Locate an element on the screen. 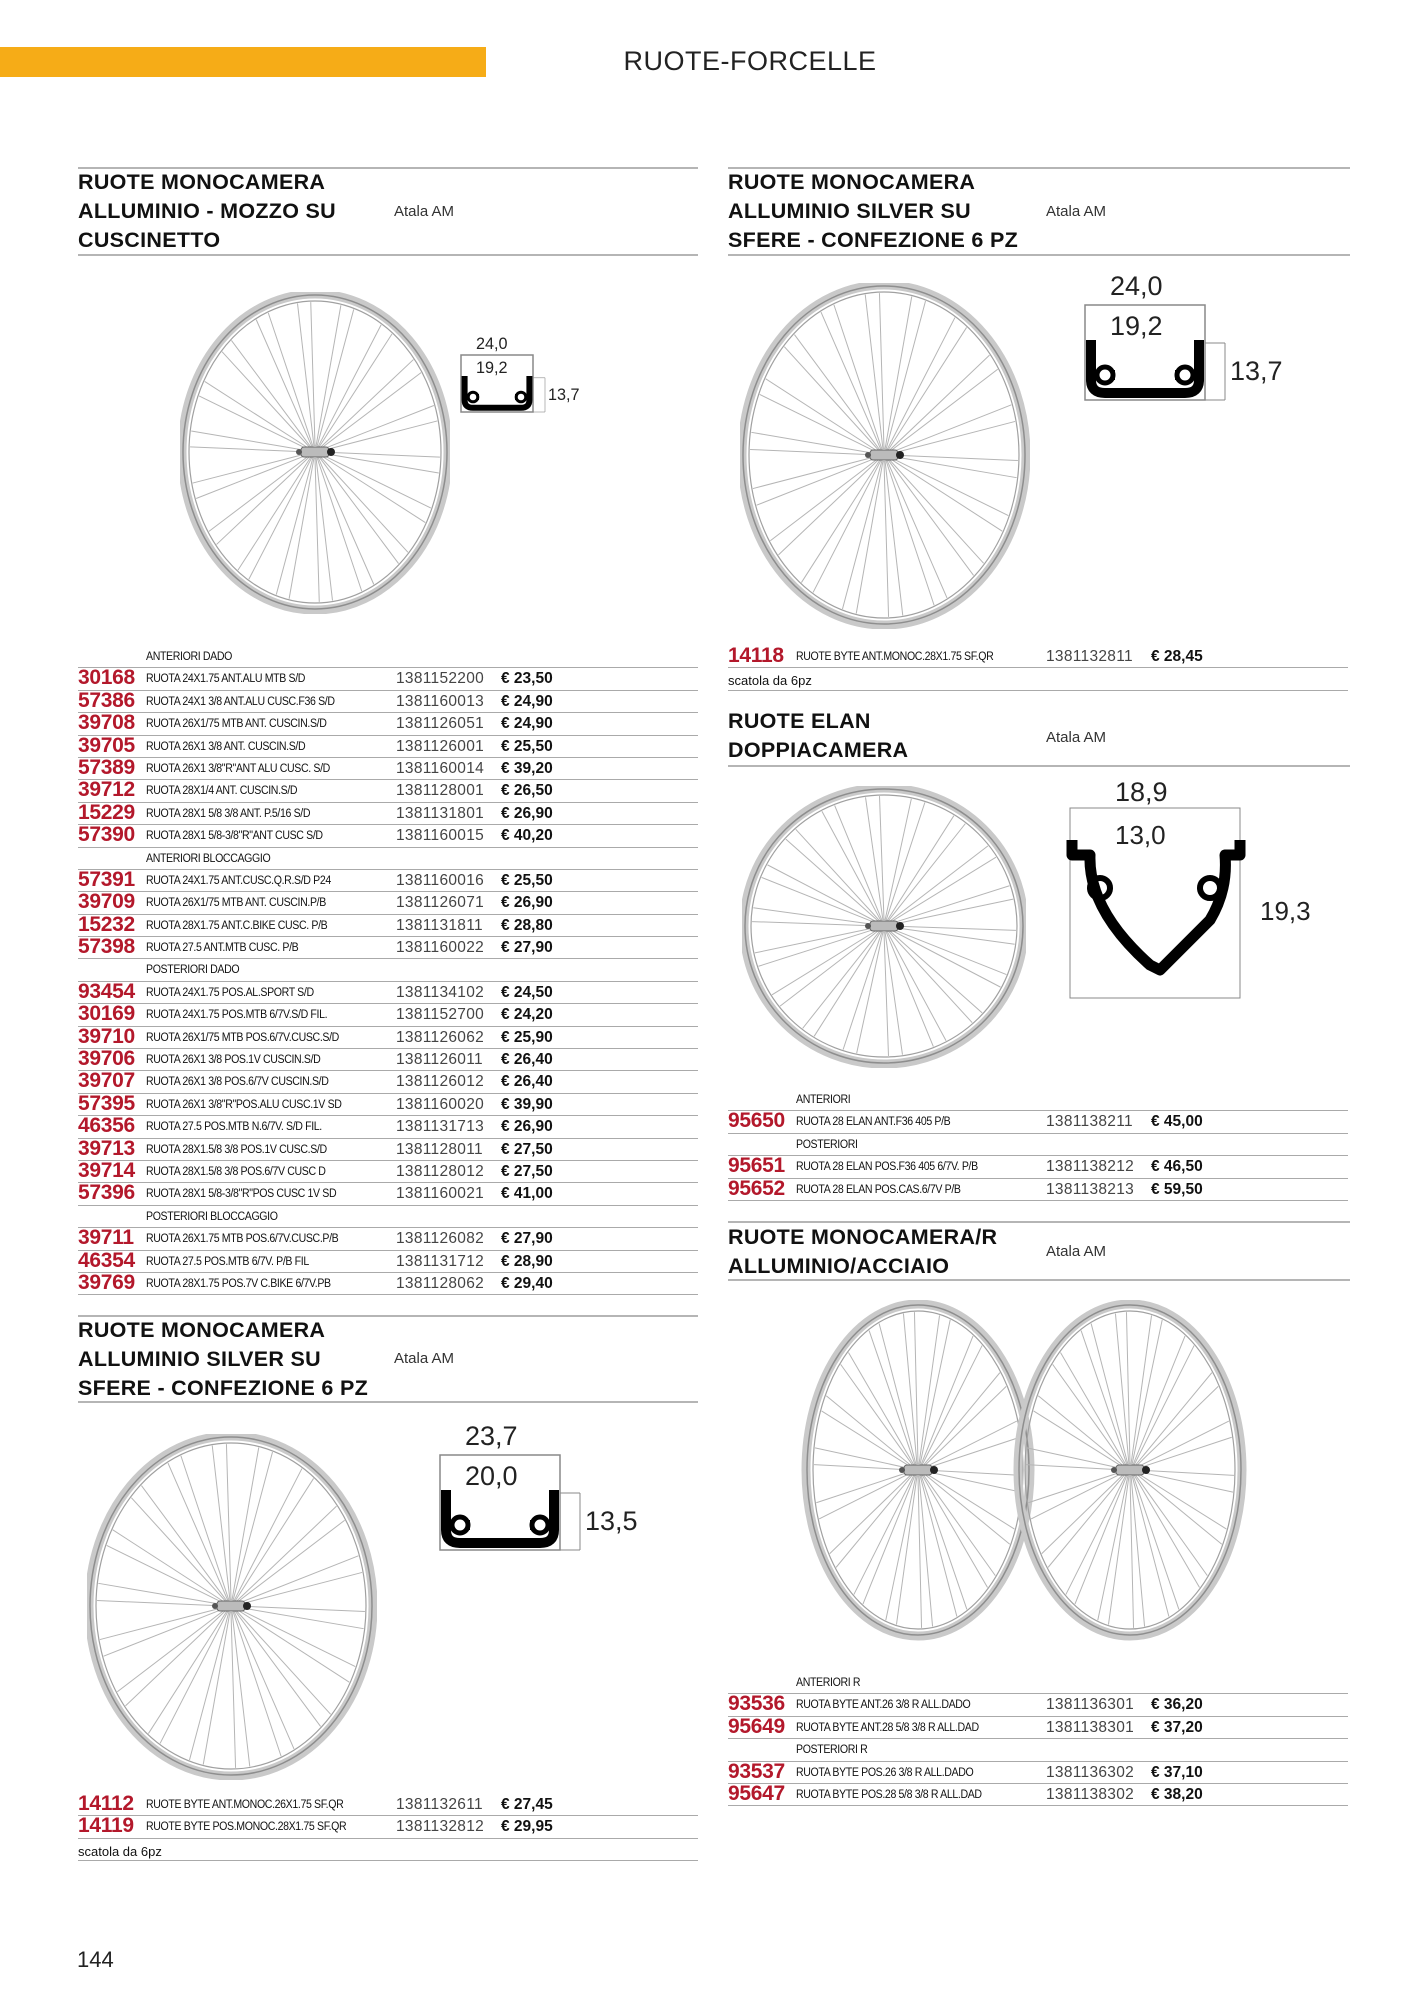 This screenshot has height=2000, width=1413. product-description: RUOTA 26X1 3/8"R"ANT ALU CUSC. S/D is located at coordinates (238, 768).